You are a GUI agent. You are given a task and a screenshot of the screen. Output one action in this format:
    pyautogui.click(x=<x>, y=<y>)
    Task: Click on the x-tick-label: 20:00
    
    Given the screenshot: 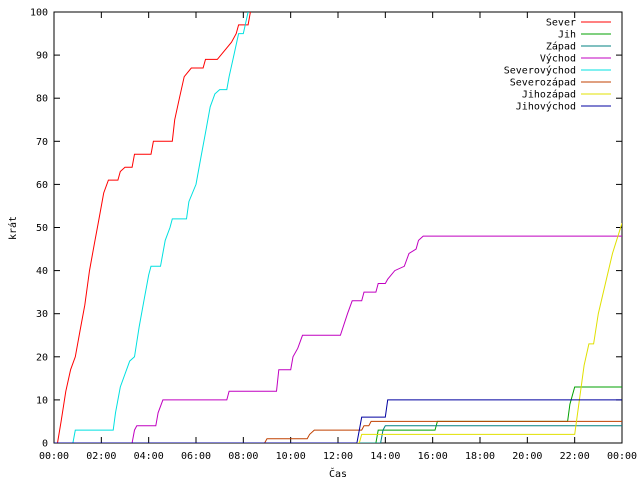 What is the action you would take?
    pyautogui.click(x=527, y=456)
    